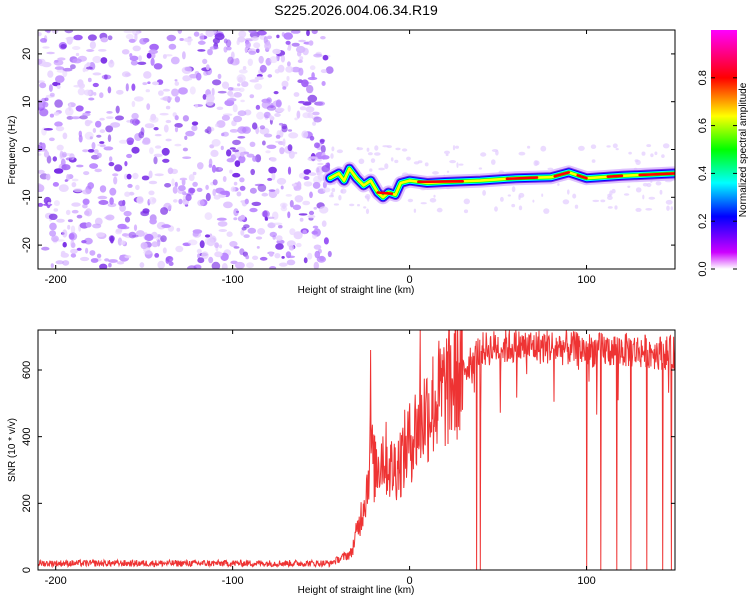 The width and height of the screenshot is (750, 605). Describe the element at coordinates (12, 150) in the screenshot. I see `spectrogram-y-axis-label: Frequency (Hz)` at that location.